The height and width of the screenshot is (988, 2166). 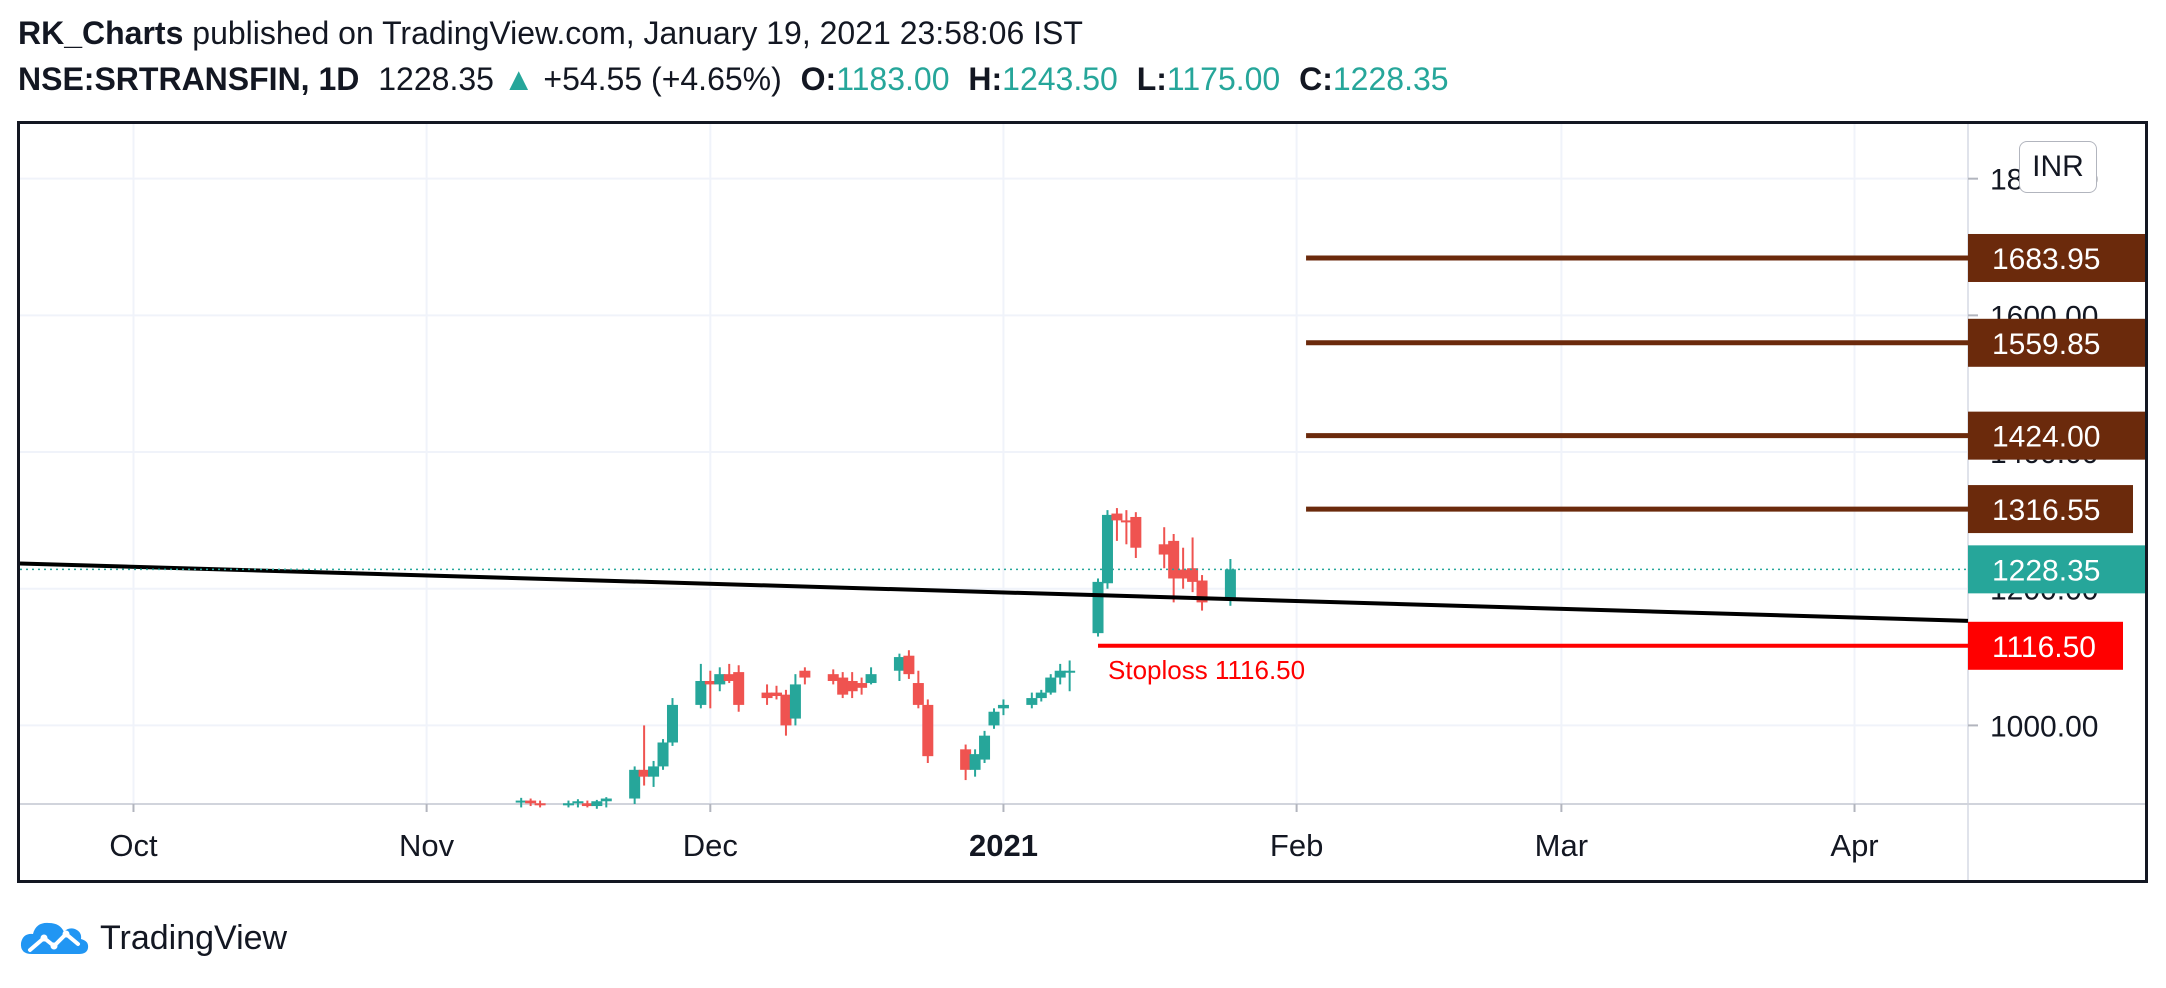 What do you see at coordinates (994, 592) in the screenshot?
I see `trendline` at bounding box center [994, 592].